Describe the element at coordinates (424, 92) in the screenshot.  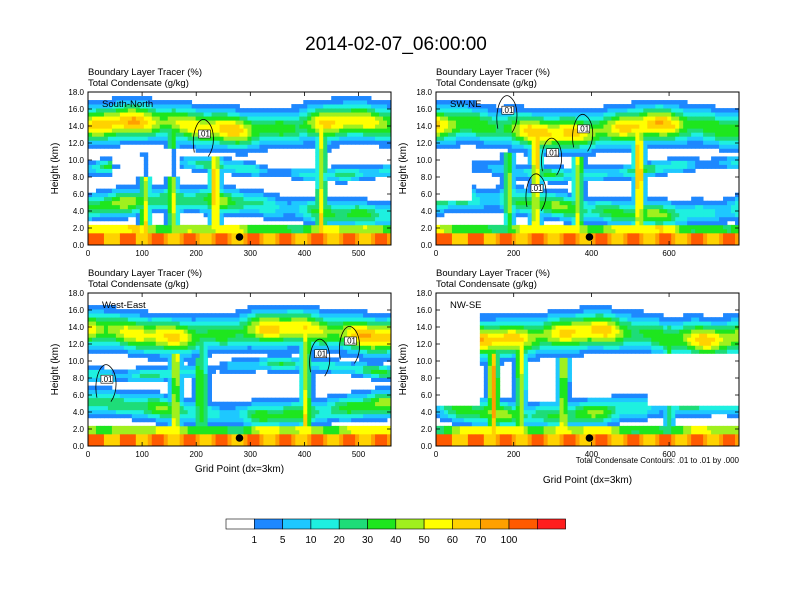
I see `y-tick-label: 18.0` at that location.